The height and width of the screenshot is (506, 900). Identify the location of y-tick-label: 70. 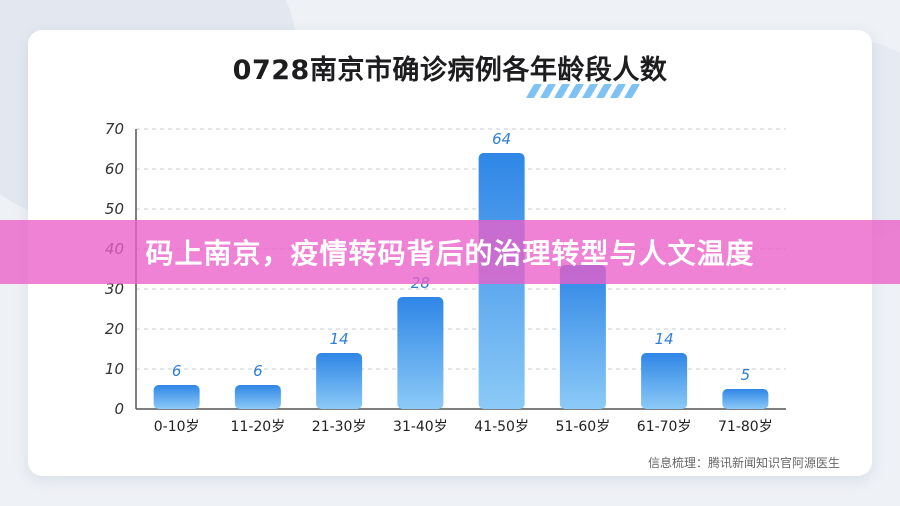
(114, 129).